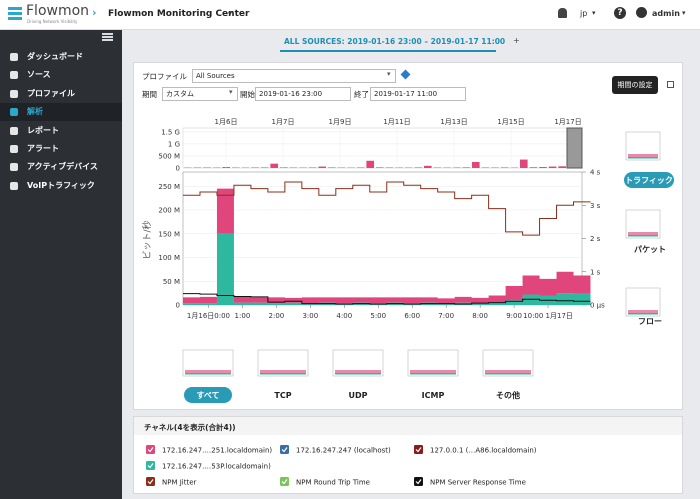  Describe the element at coordinates (200, 94) in the screenshot. I see `period-select: カスタム` at that location.